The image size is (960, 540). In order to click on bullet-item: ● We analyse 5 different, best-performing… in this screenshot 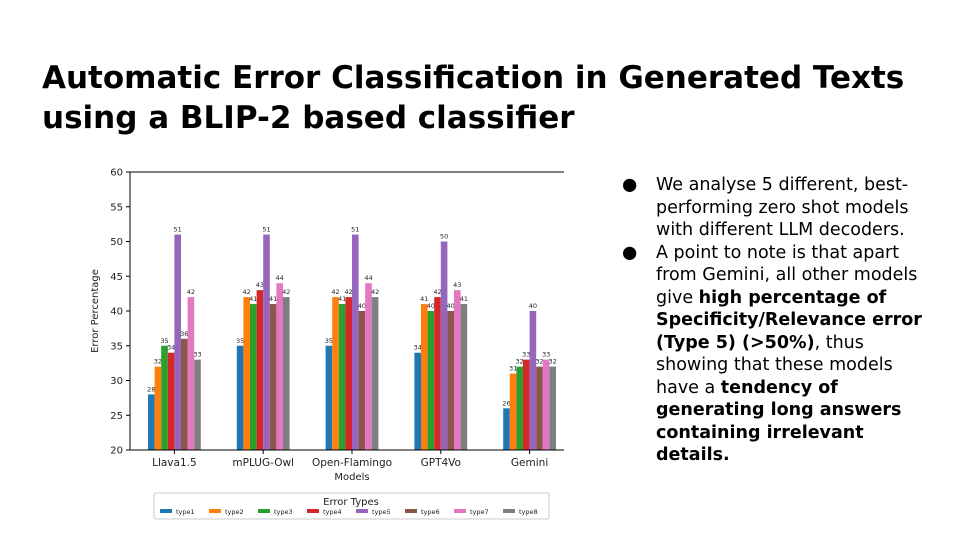, I will do `click(775, 208)`.